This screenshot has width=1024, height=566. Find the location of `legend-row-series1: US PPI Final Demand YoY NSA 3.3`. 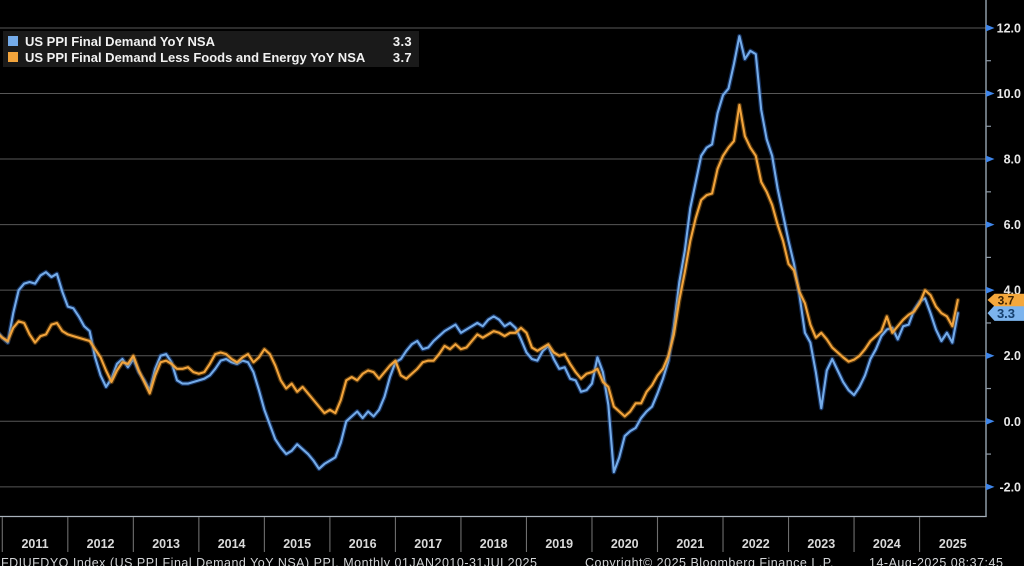

legend-row-series1: US PPI Final Demand YoY NSA 3.3 is located at coordinates (211, 41).